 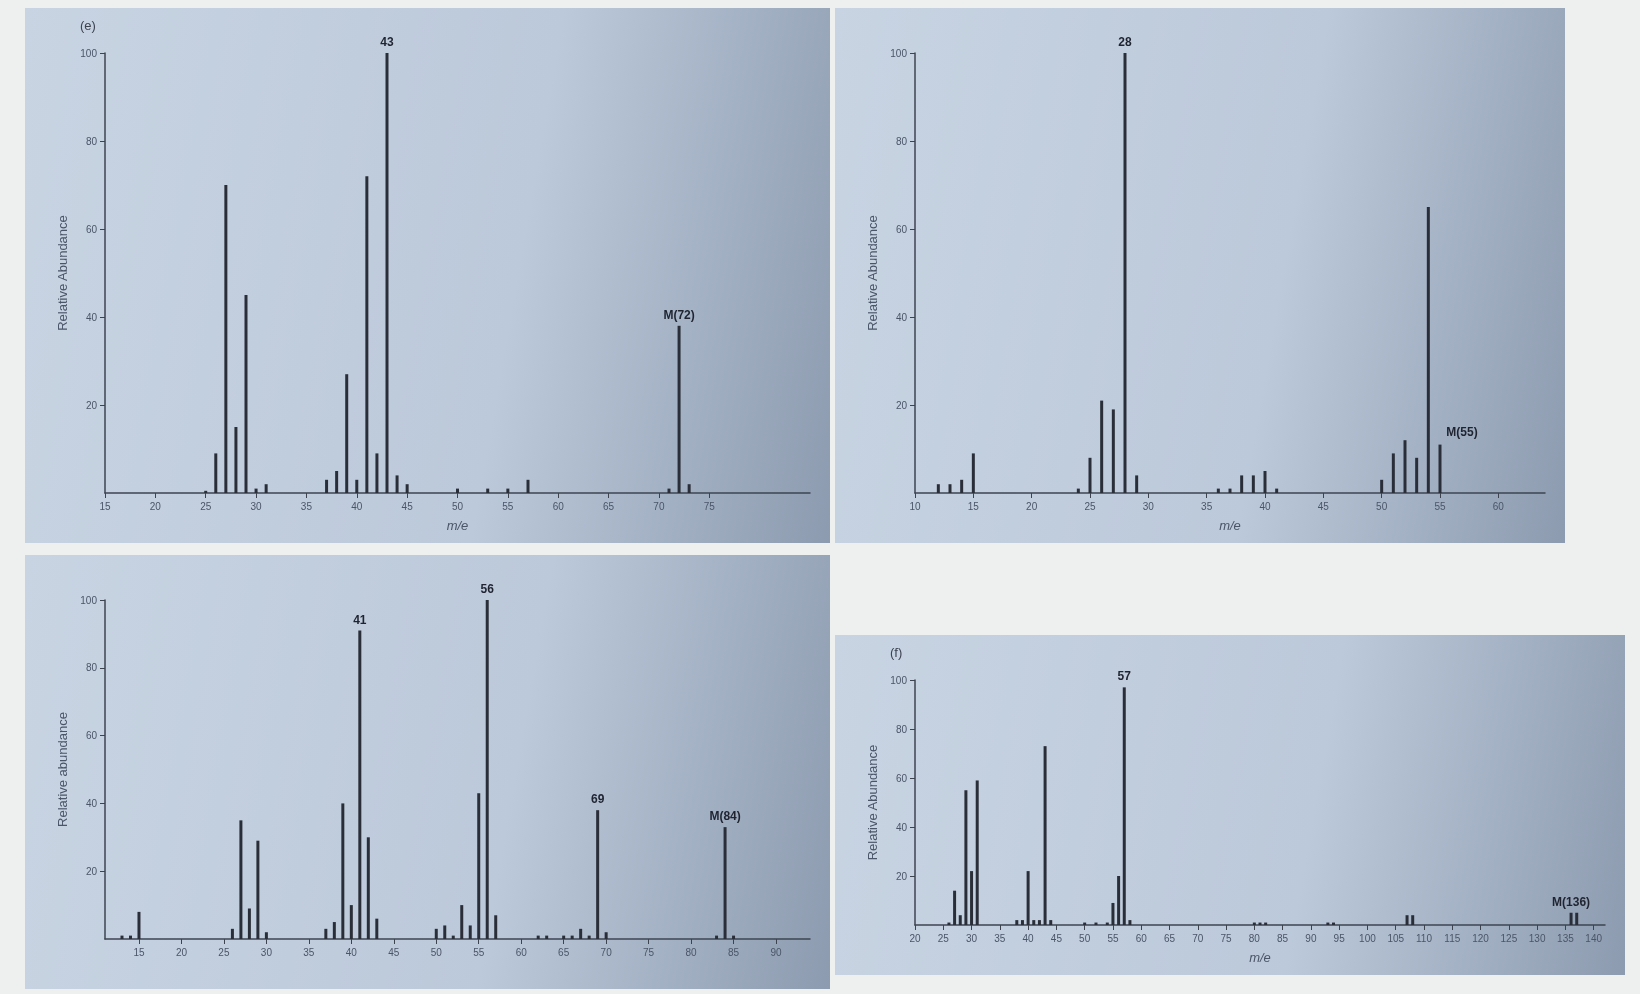 I want to click on y-axis-title: Relative abundance, so click(x=62, y=769).